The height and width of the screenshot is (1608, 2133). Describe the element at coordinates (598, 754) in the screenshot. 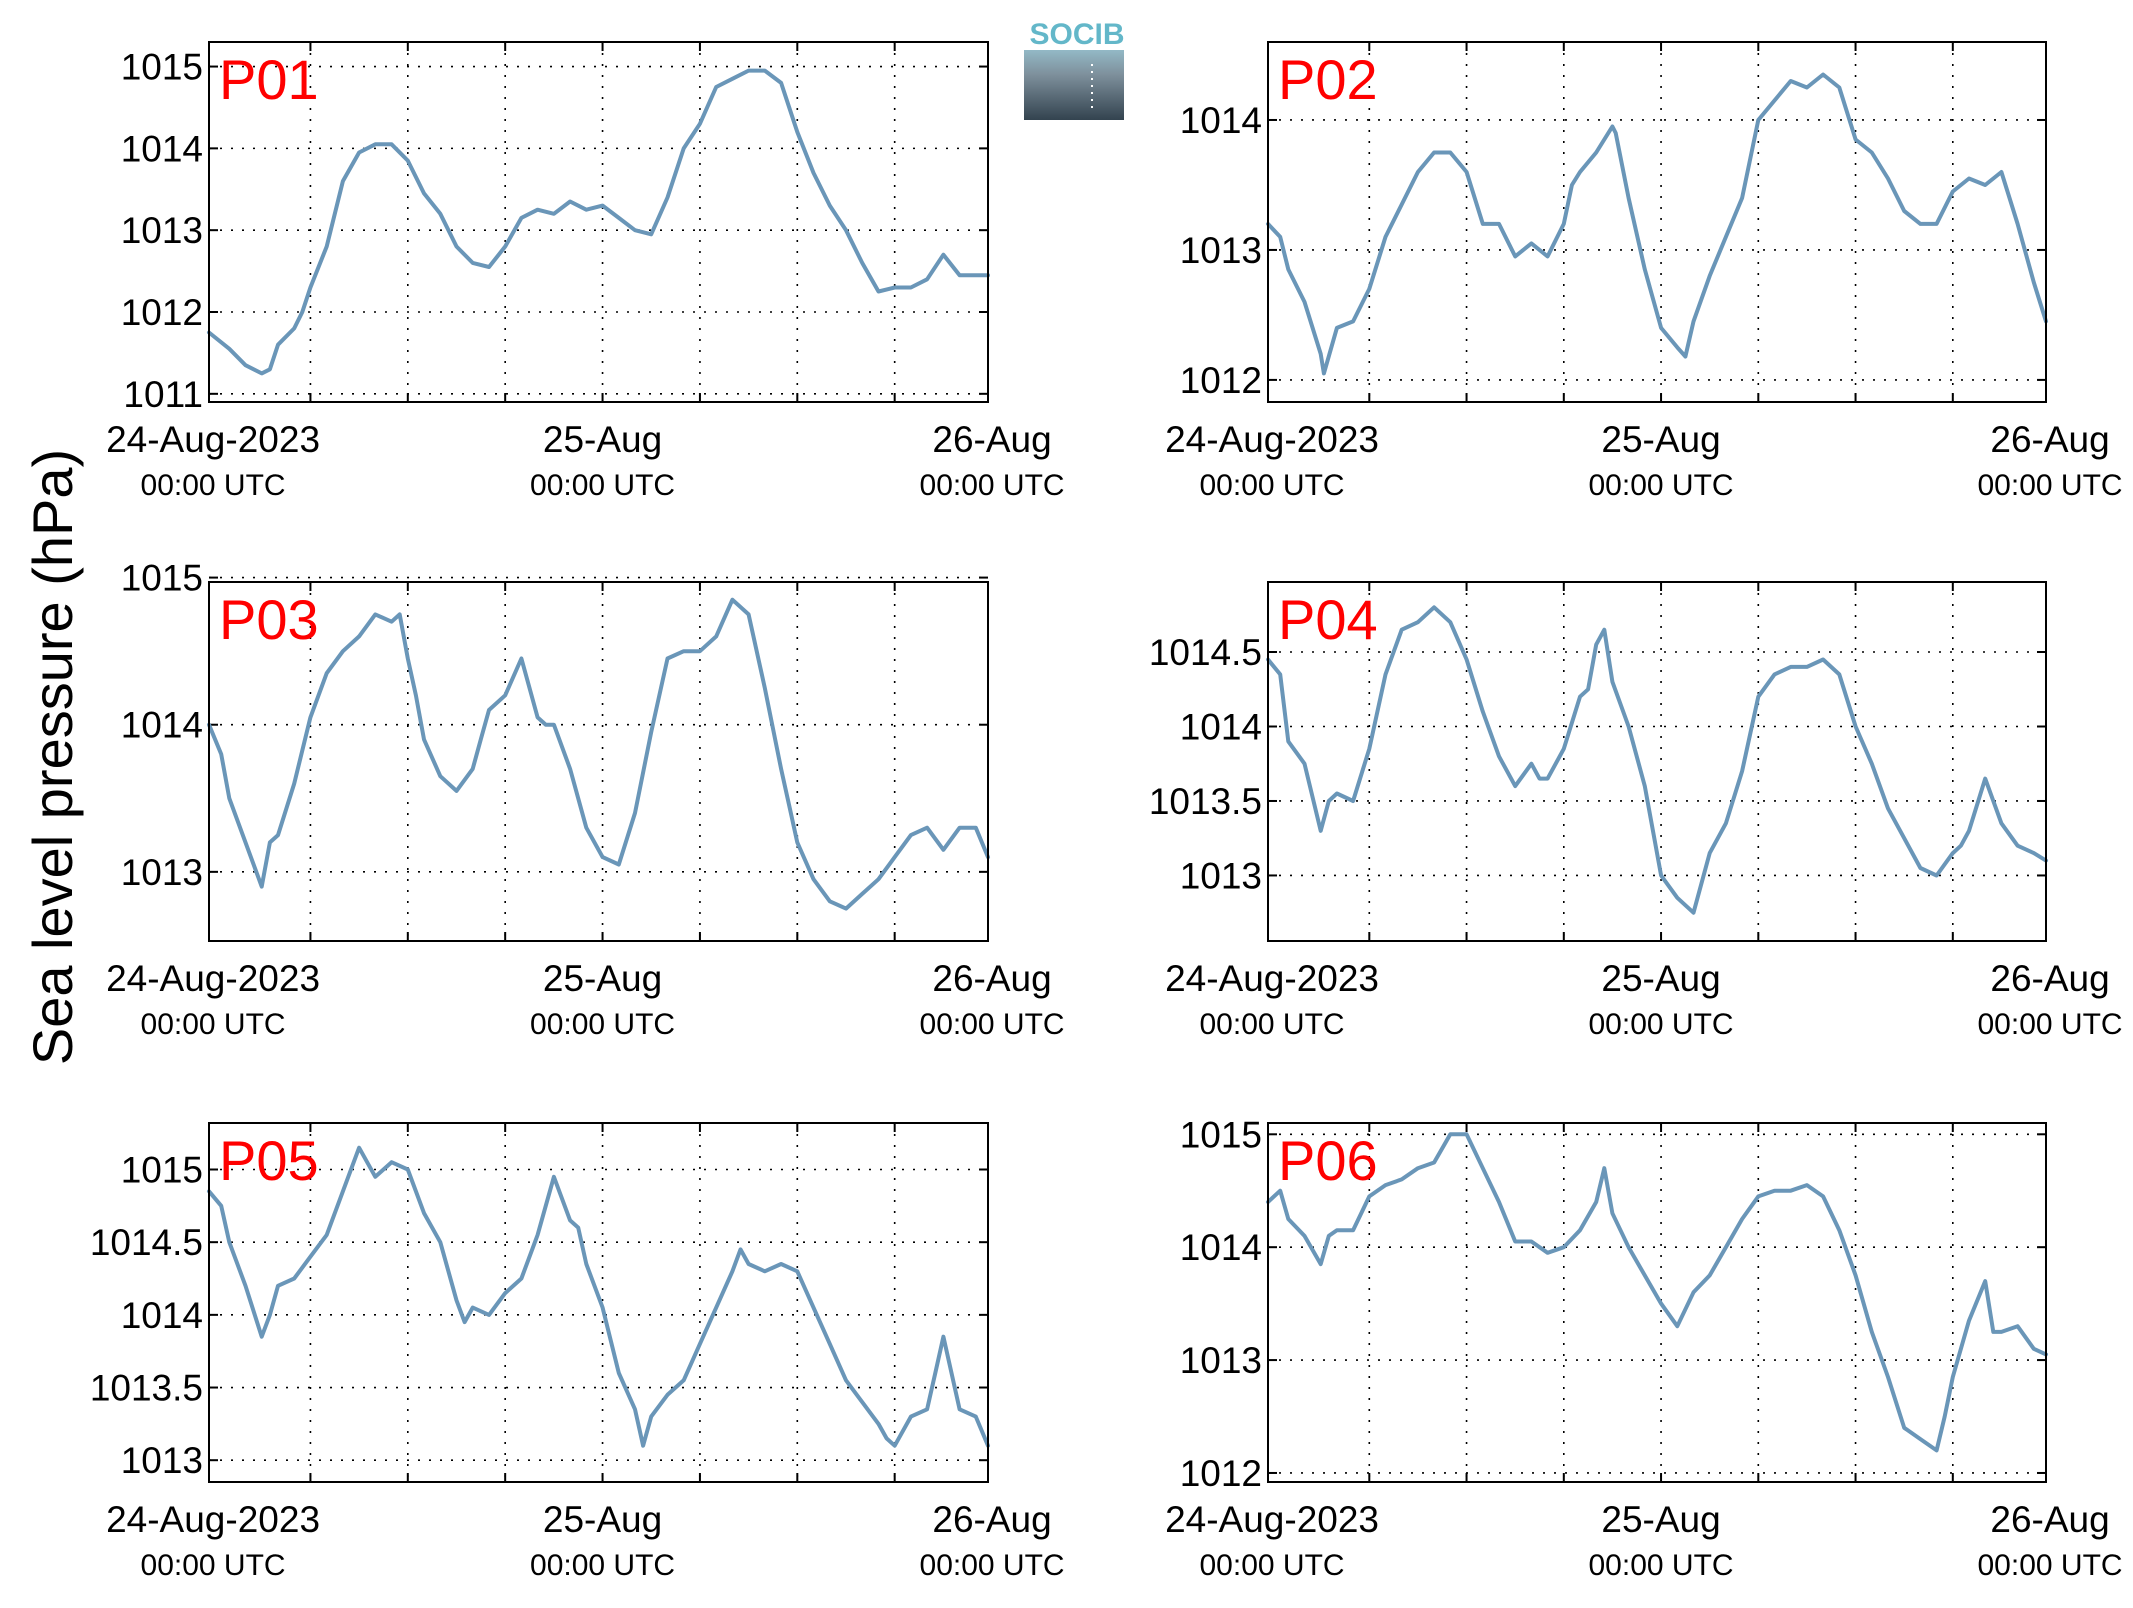

I see `series-line-p03` at that location.